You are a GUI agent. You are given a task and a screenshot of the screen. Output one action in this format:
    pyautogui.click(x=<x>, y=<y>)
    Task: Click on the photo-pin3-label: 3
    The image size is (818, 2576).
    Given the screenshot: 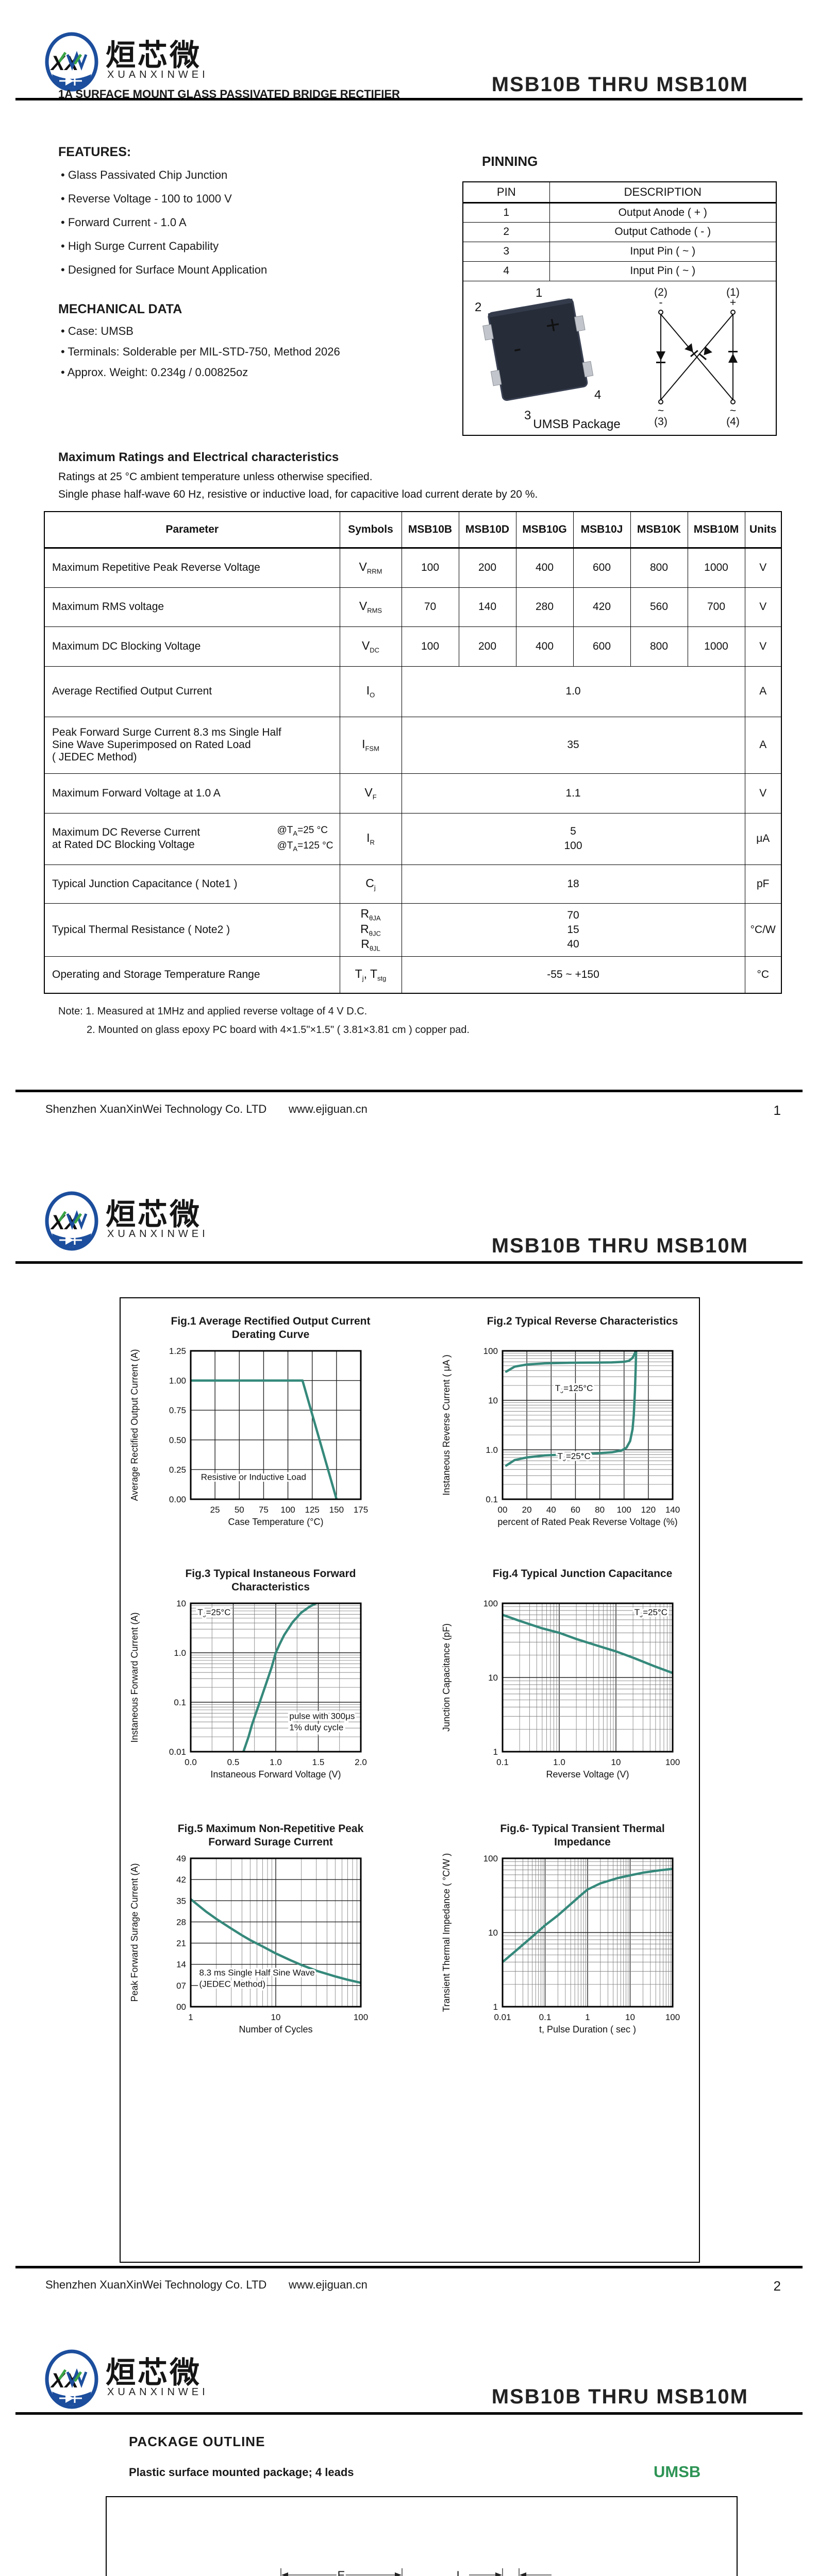 What is the action you would take?
    pyautogui.click(x=527, y=415)
    